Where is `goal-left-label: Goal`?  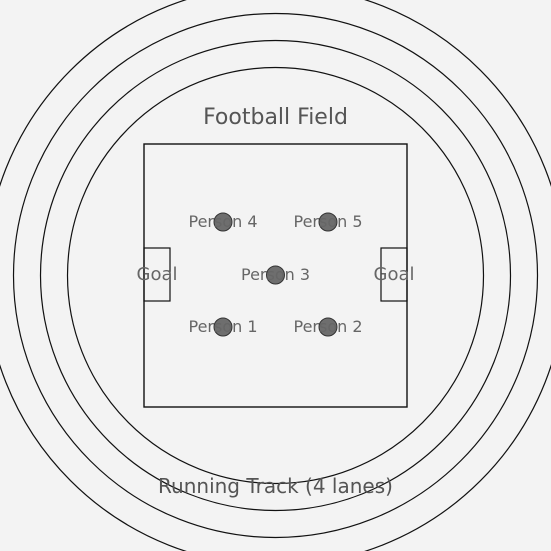
goal-left-label: Goal is located at coordinates (157, 274).